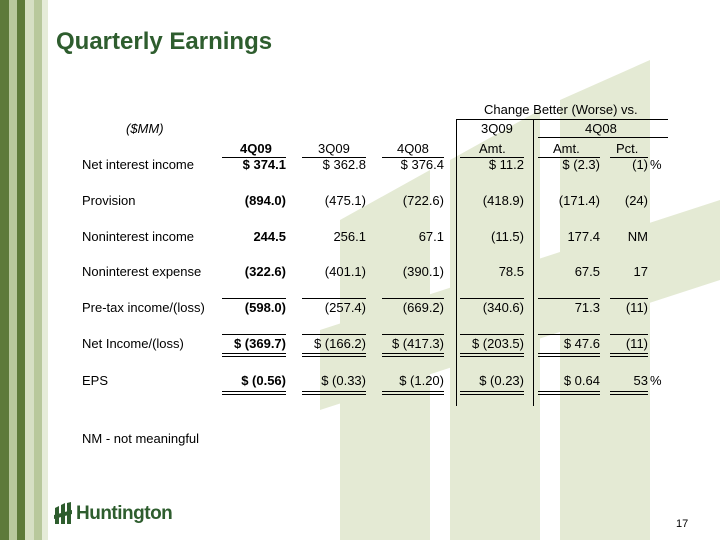 The height and width of the screenshot is (540, 720). Describe the element at coordinates (256, 148) in the screenshot. I see `col-header-4q09: 4Q09` at that location.